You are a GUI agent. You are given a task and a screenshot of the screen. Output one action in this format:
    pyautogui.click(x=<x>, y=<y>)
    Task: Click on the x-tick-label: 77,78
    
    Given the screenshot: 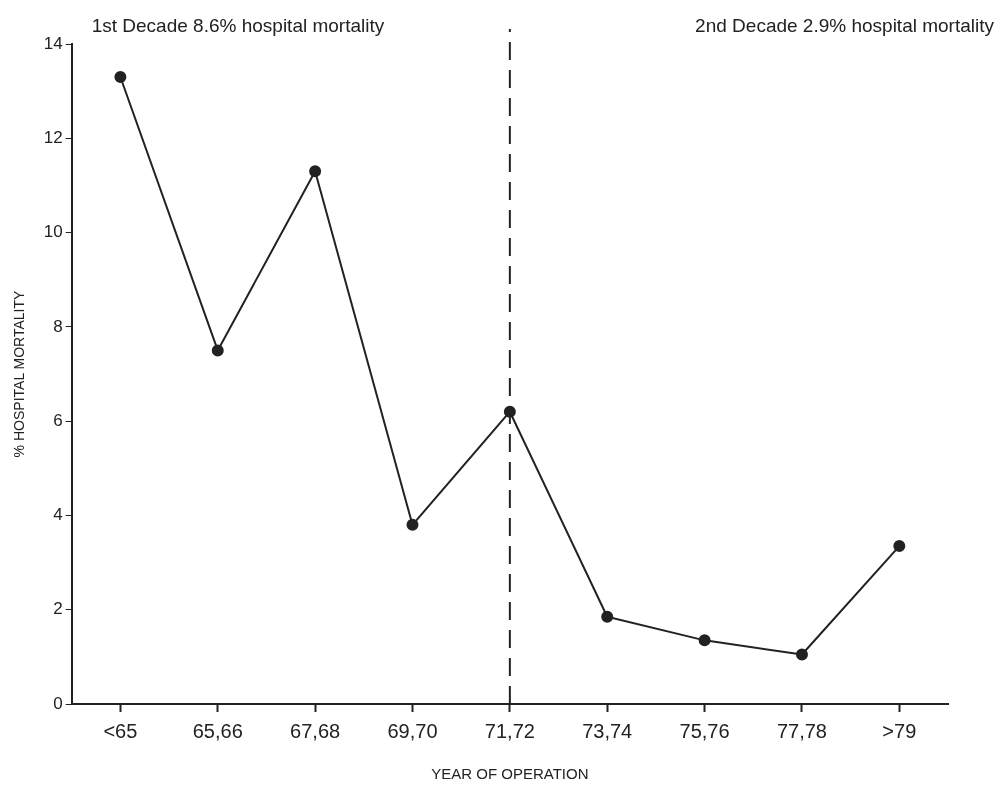 What is the action you would take?
    pyautogui.click(x=801, y=730)
    